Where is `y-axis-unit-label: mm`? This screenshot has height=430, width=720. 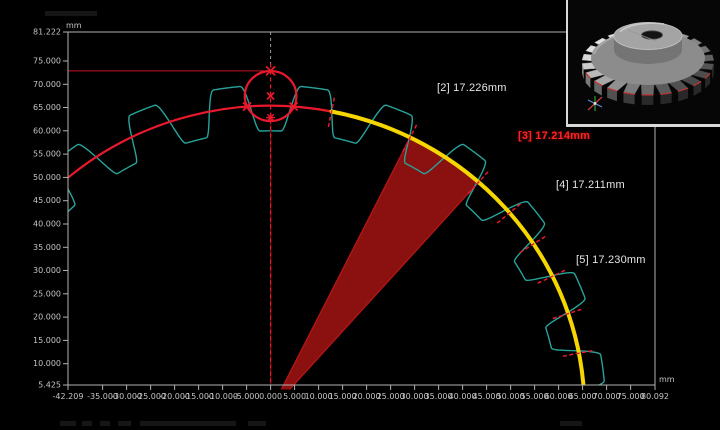
y-axis-unit-label: mm is located at coordinates (74, 25).